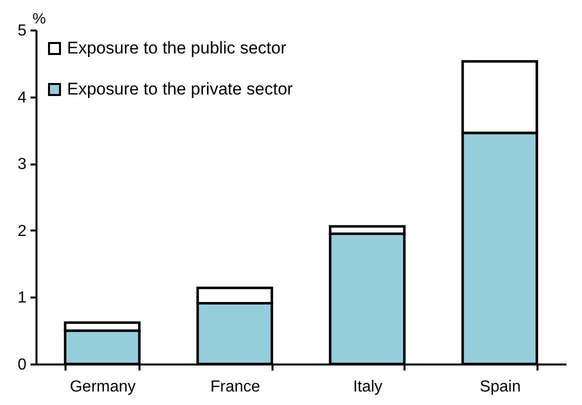 This screenshot has width=582, height=405. I want to click on x-tick-label: Germany, so click(103, 387).